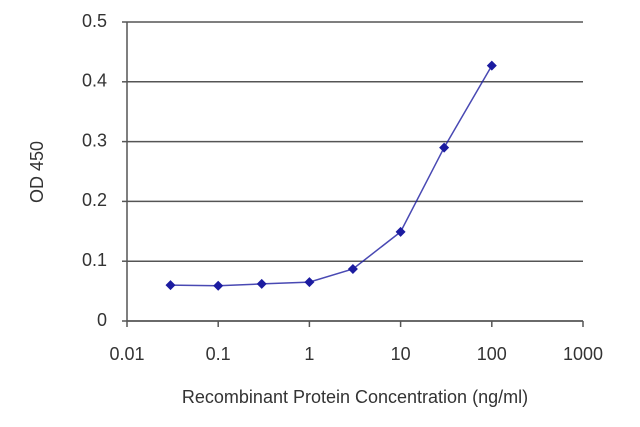 This screenshot has height=427, width=640. What do you see at coordinates (94, 81) in the screenshot?
I see `y-tick-label: 0.4` at bounding box center [94, 81].